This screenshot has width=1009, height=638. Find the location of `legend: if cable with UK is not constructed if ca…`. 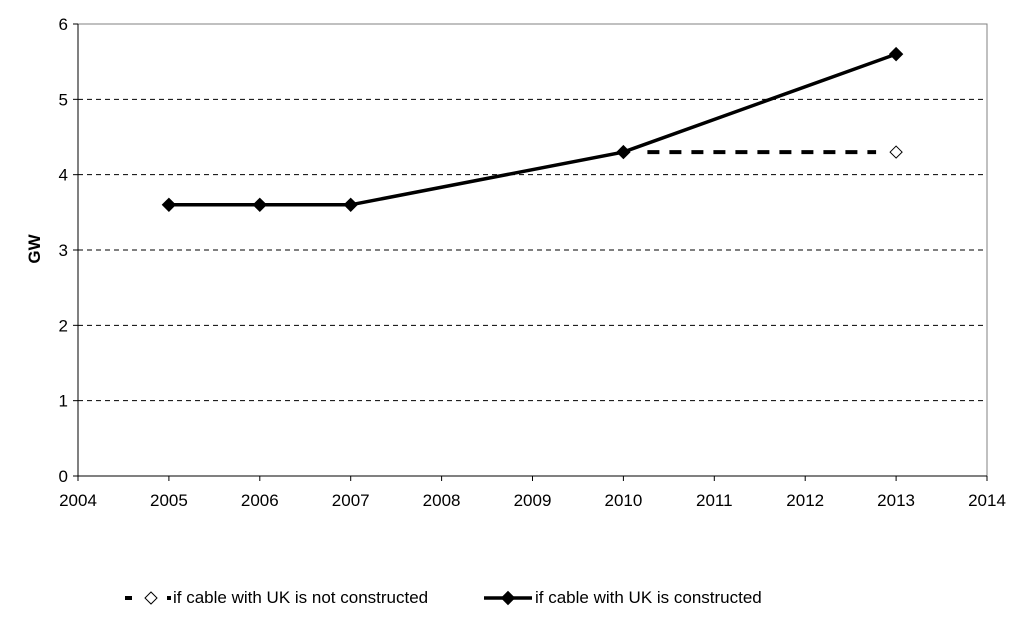

legend: if cable with UK is not constructed if ca… is located at coordinates (443, 597).